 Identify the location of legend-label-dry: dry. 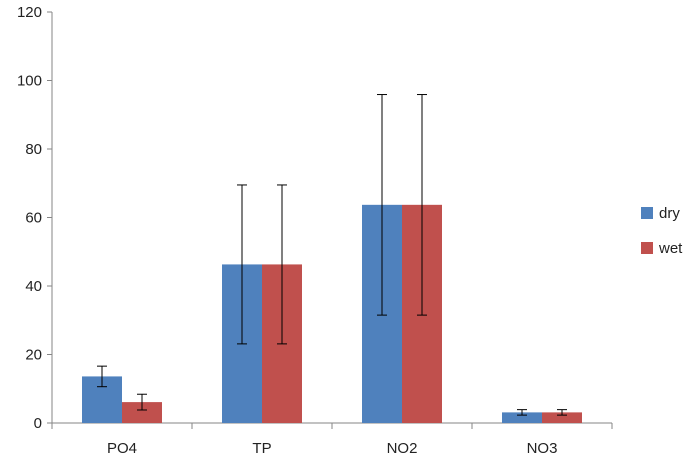
(669, 213).